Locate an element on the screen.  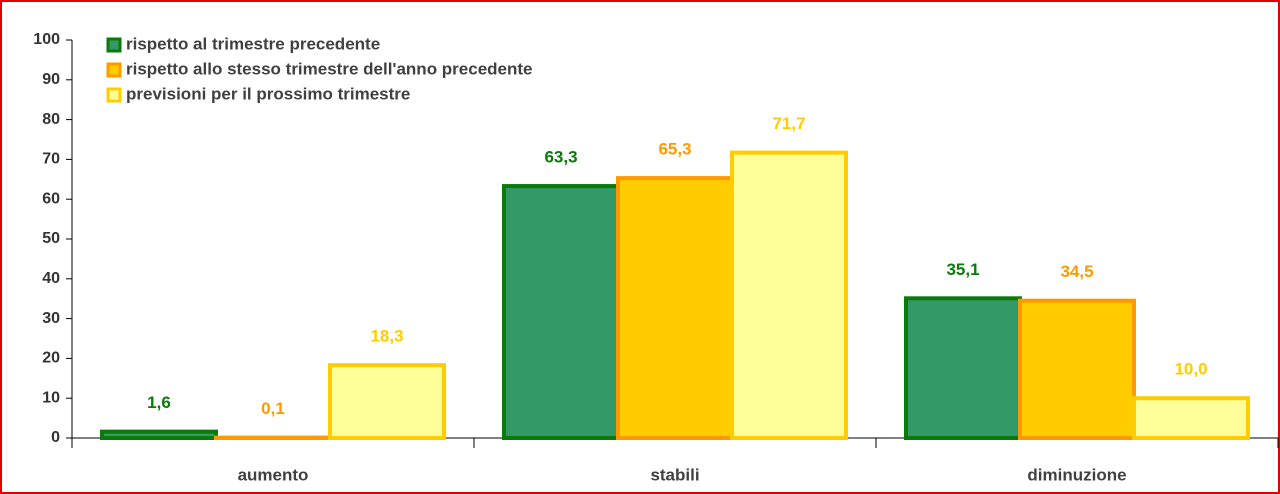
y-tick-label: 70 is located at coordinates (51, 159).